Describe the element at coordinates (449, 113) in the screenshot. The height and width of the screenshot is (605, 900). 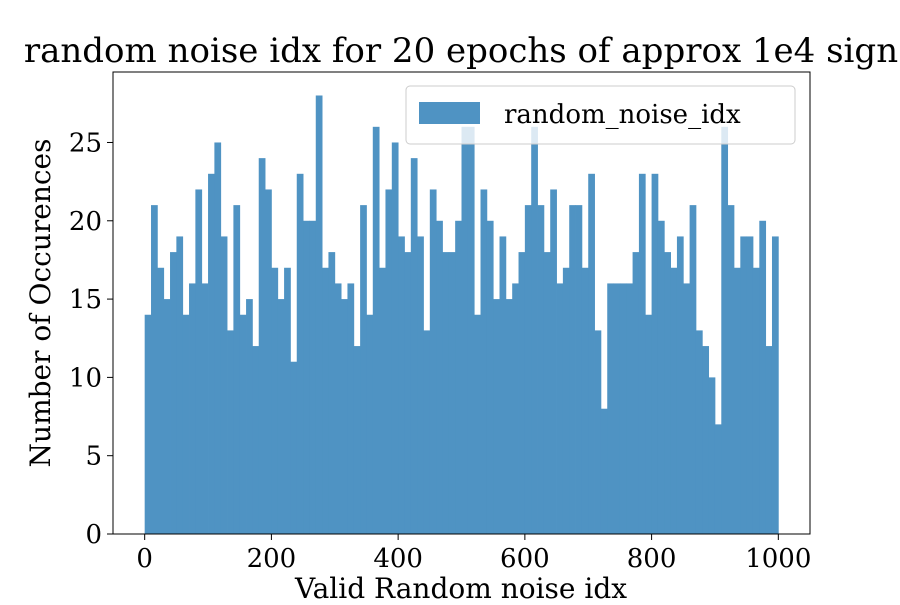
I see `legend-swatch` at that location.